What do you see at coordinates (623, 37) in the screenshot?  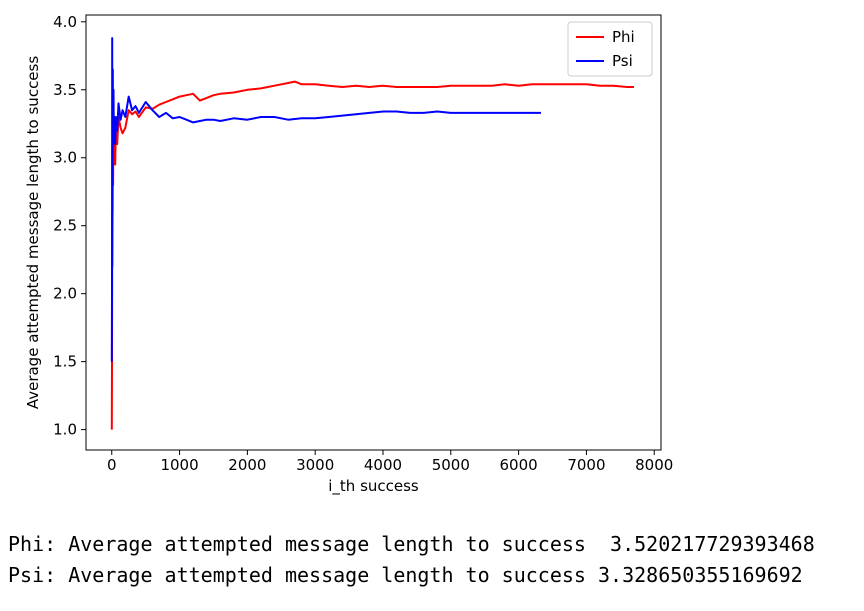 I see `legend-label-phi: Phi` at bounding box center [623, 37].